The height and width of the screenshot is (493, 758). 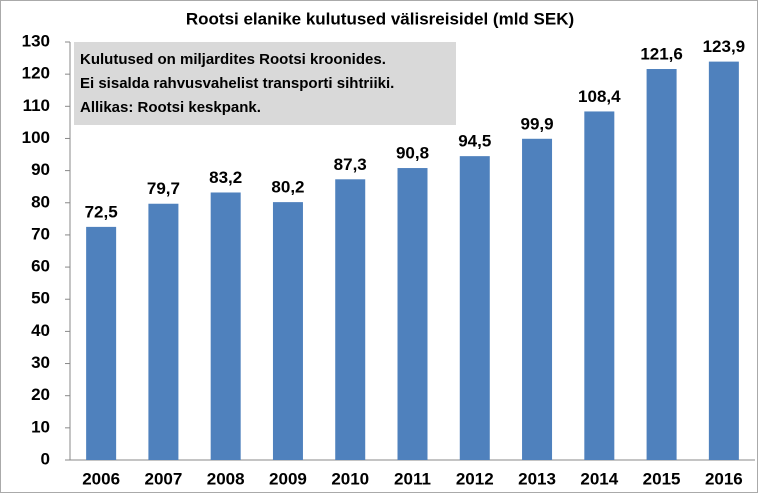 What do you see at coordinates (36, 137) in the screenshot?
I see `y-tick-label: 100` at bounding box center [36, 137].